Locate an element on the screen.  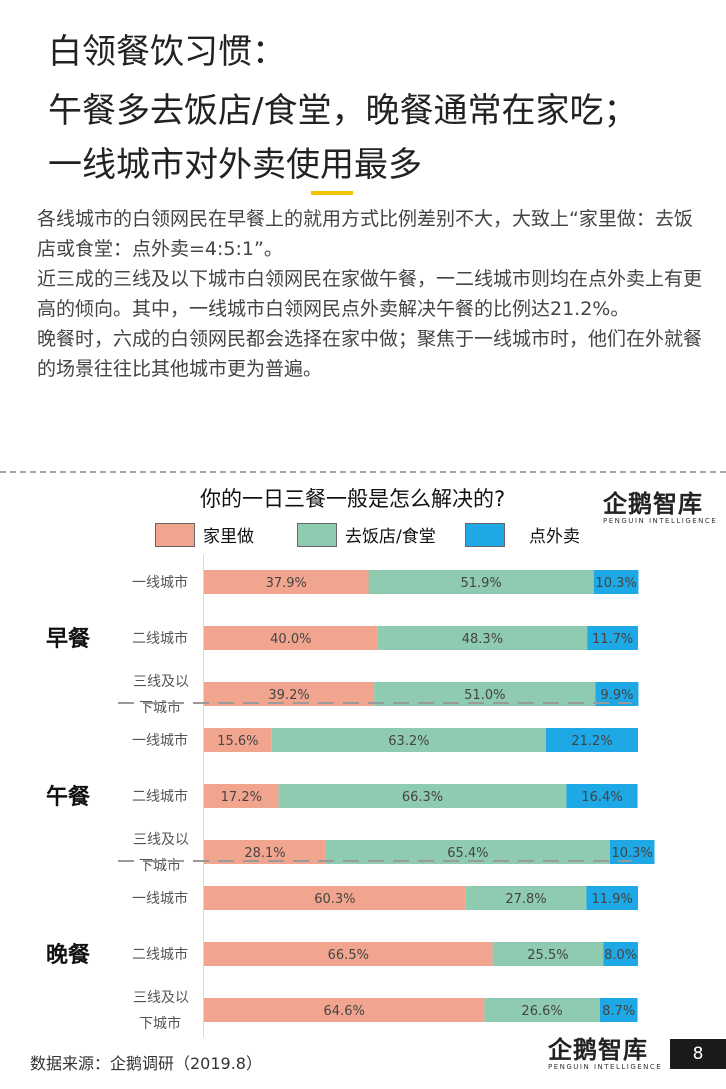
data-label: 27.8% is located at coordinates (525, 899).